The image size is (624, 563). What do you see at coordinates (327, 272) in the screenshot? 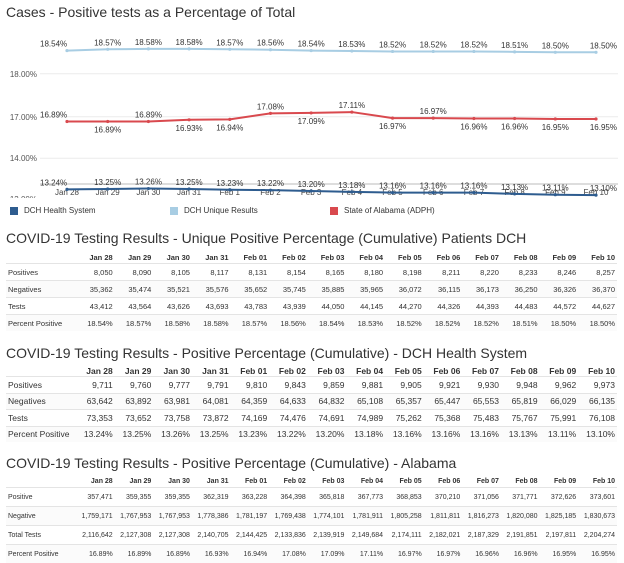
I see `table-cell: 8,165` at bounding box center [327, 272].